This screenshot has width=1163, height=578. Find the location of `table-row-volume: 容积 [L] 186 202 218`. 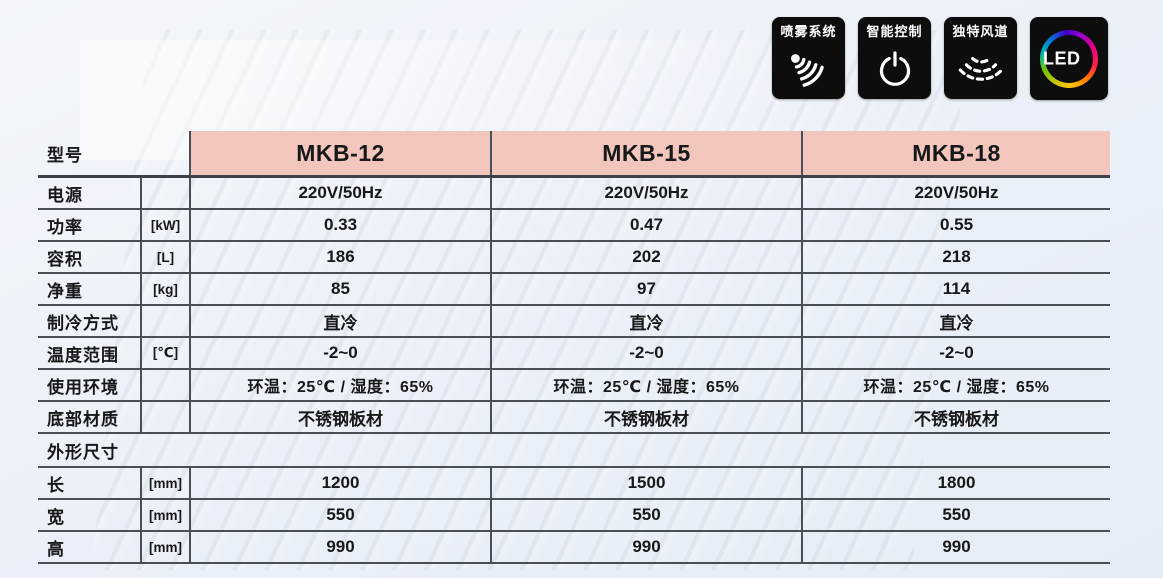

table-row-volume: 容积 [L] 186 202 218 is located at coordinates (574, 258).